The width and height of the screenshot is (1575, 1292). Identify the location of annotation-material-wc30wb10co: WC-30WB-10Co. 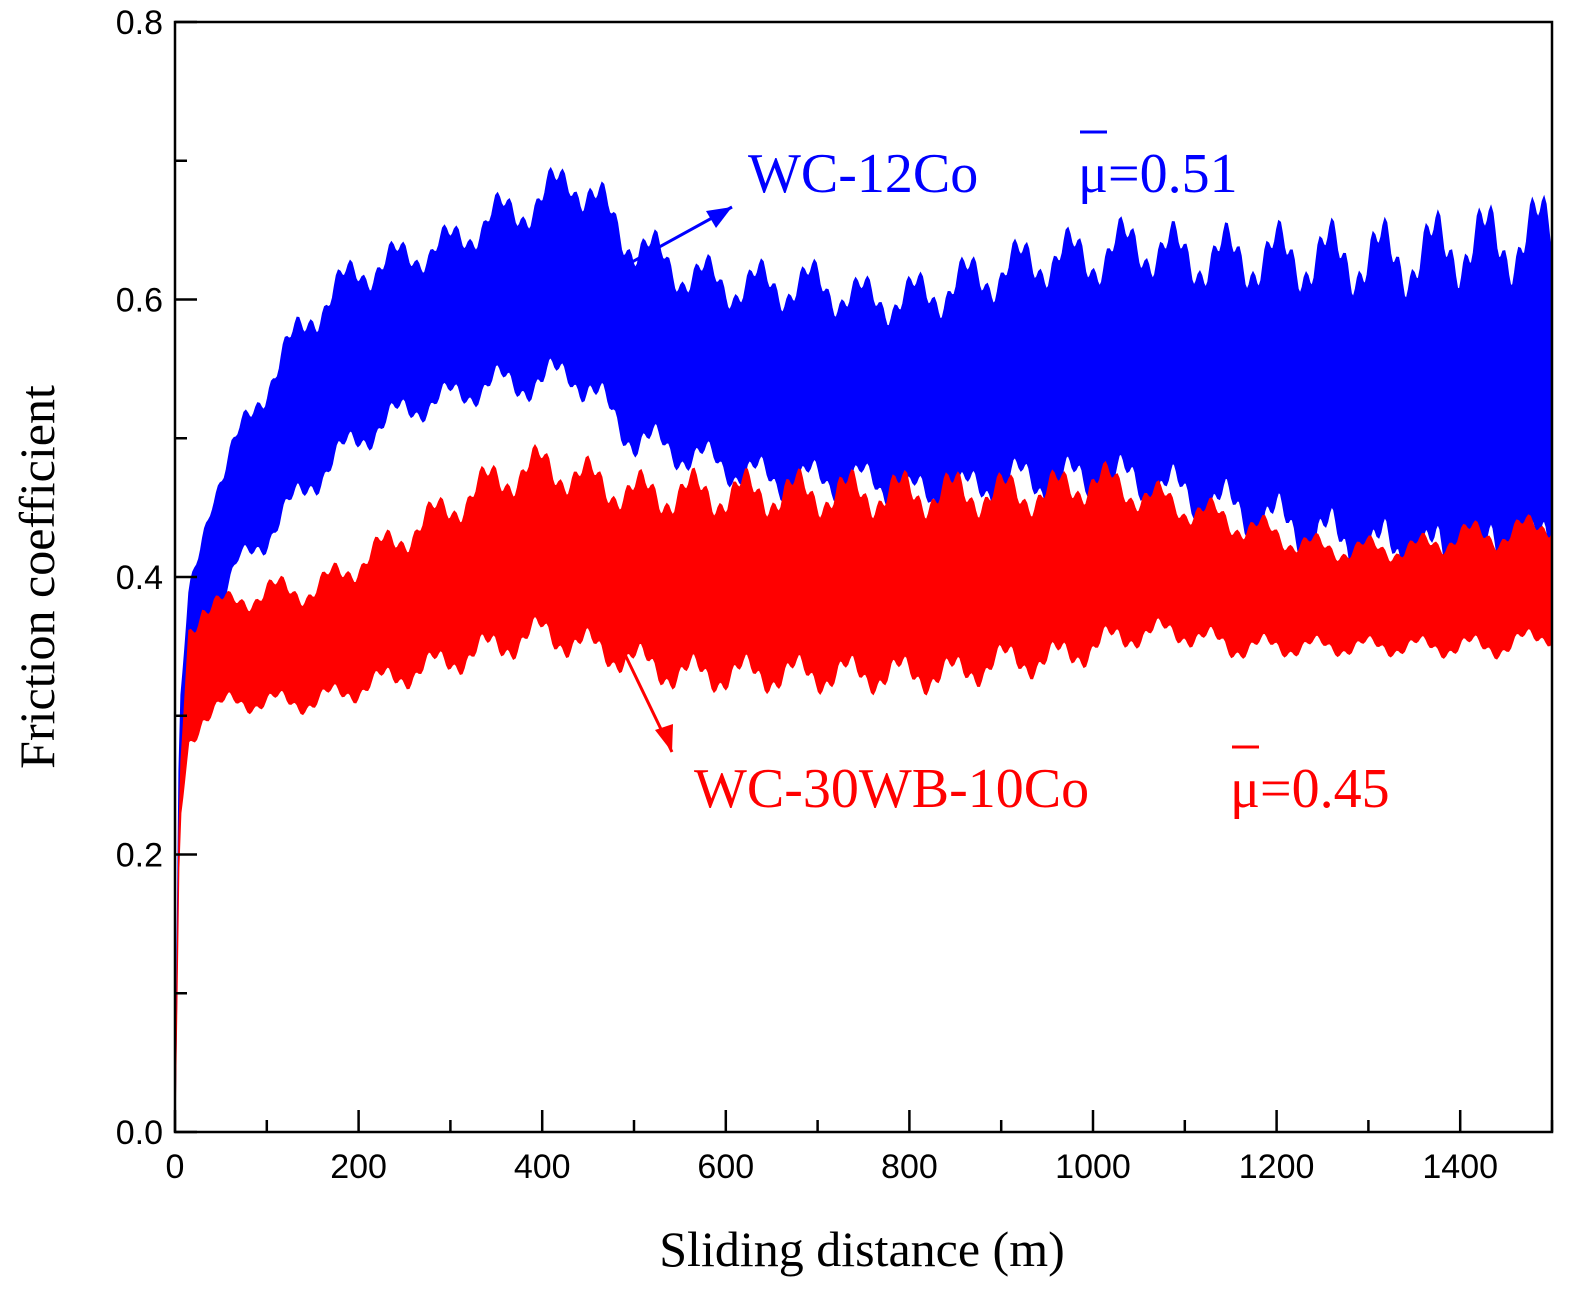
(891, 789).